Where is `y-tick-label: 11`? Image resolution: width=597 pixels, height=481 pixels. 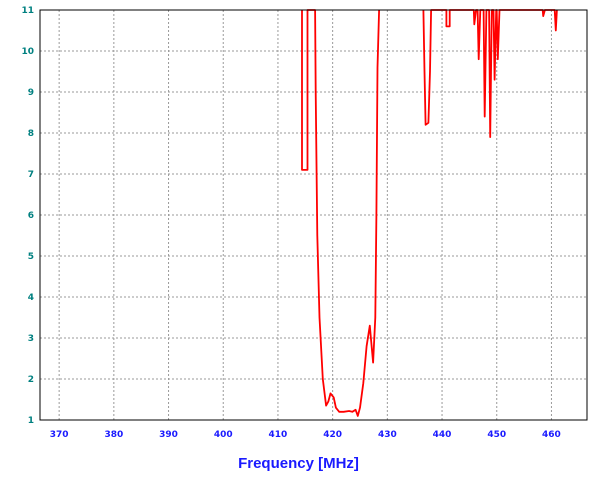
y-tick-label: 11 is located at coordinates (27, 11).